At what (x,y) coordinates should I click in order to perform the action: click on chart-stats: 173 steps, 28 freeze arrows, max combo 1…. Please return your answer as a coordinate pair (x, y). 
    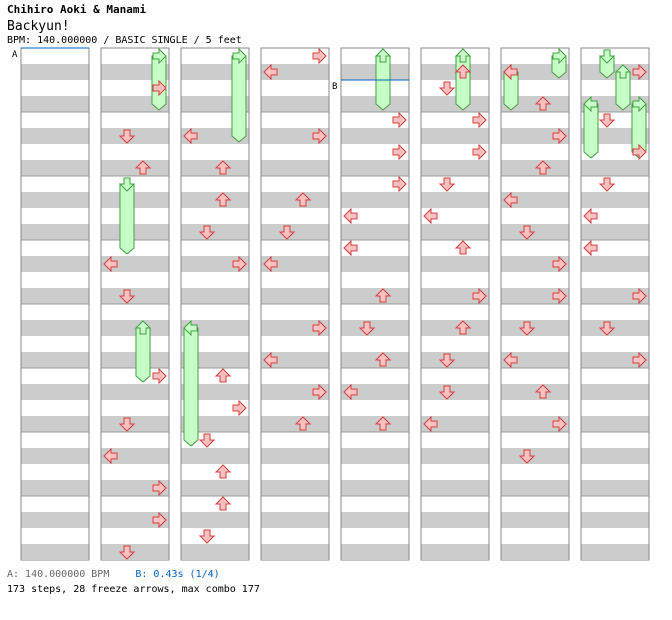
    Looking at the image, I should click on (133, 589).